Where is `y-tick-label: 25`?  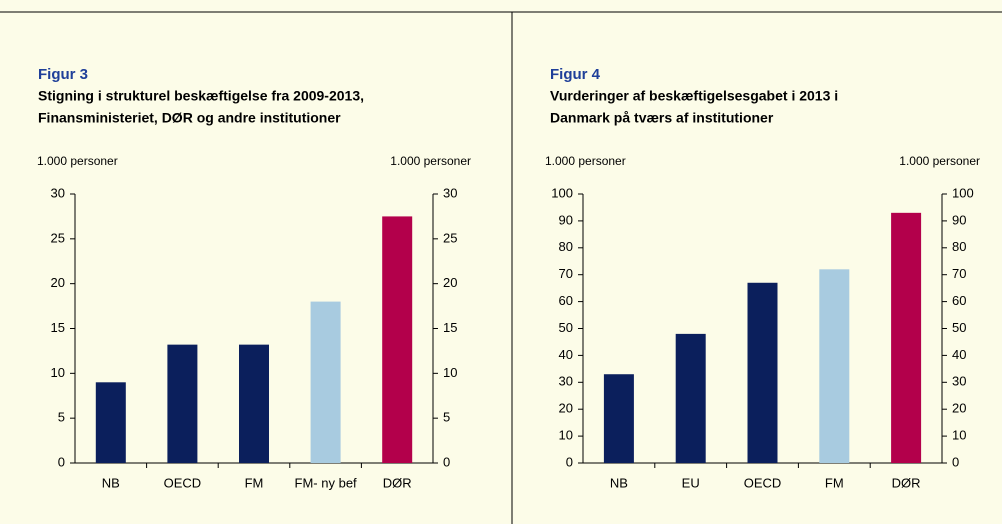
y-tick-label: 25 is located at coordinates (58, 237).